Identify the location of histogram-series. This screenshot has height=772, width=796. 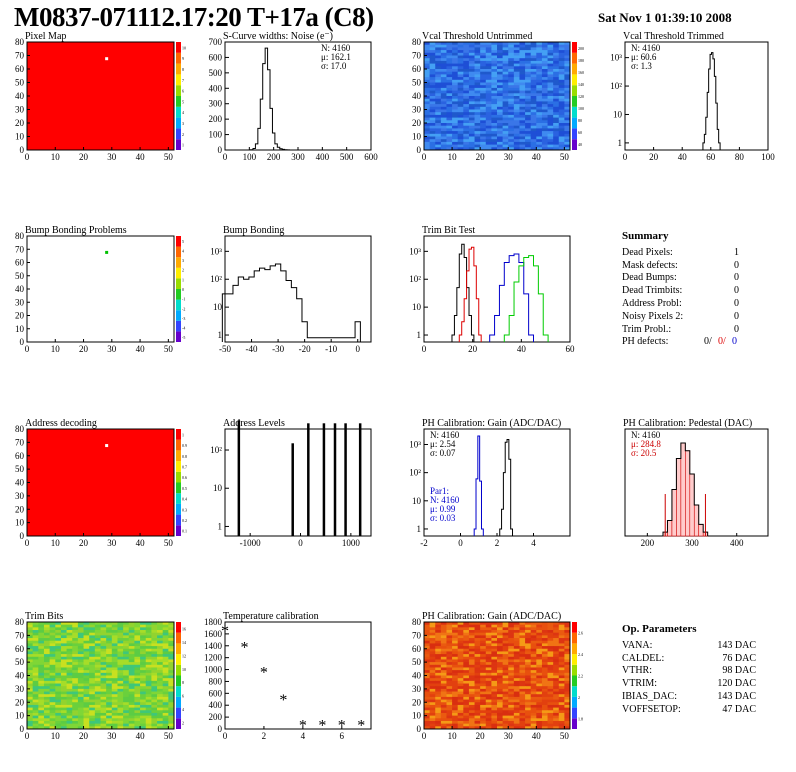
(271, 99).